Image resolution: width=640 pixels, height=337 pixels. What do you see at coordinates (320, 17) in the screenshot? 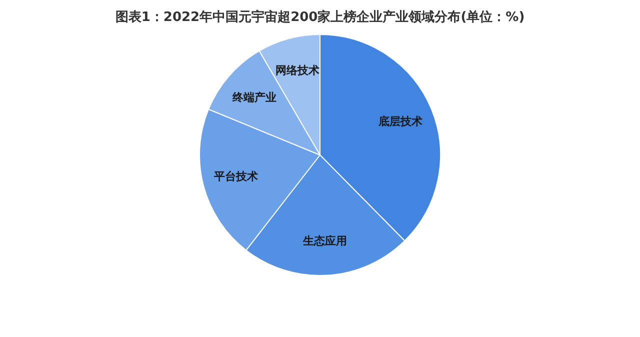
I see `chart-title: 图表1：2022年中国元宇宙超200家上榜企业产业领域分布(单位：%)` at bounding box center [320, 17].